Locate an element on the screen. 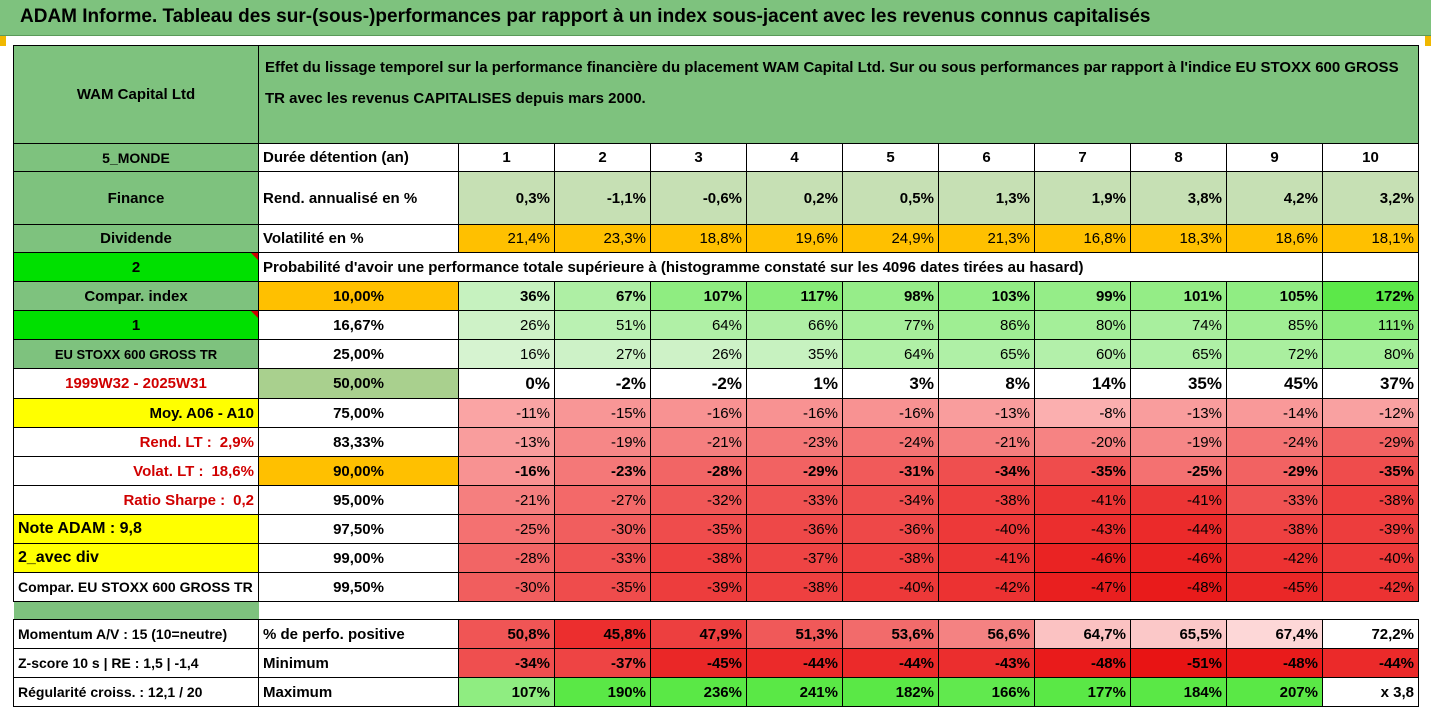  performance-cell: 117% is located at coordinates (794, 296).